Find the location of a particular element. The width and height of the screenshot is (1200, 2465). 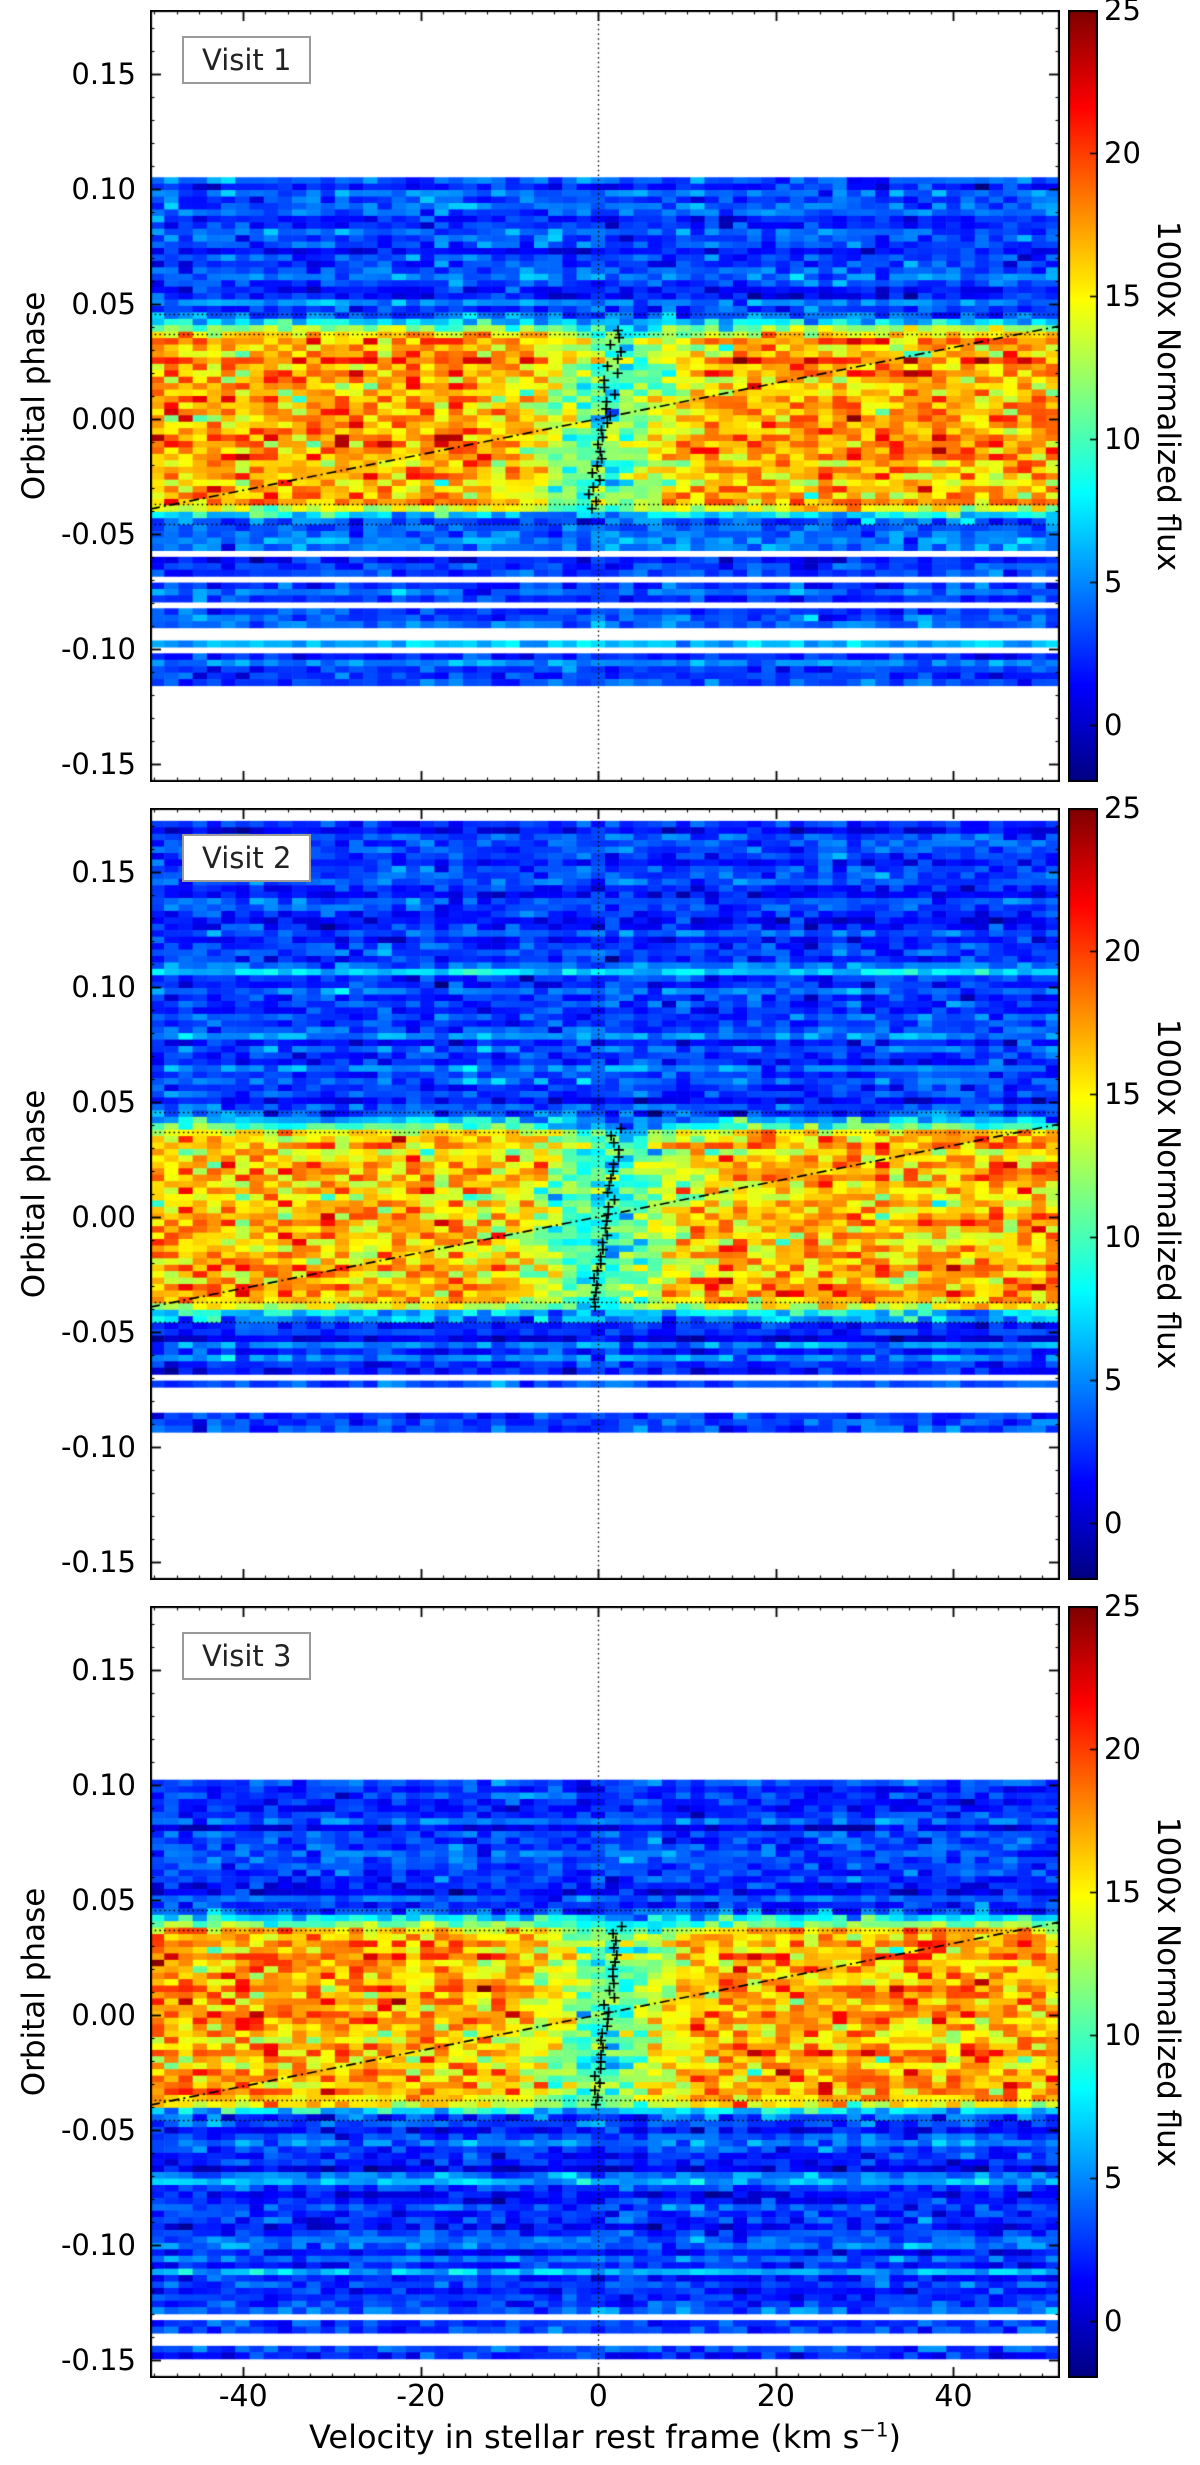

x-tick-label: 0 is located at coordinates (598, 2396).